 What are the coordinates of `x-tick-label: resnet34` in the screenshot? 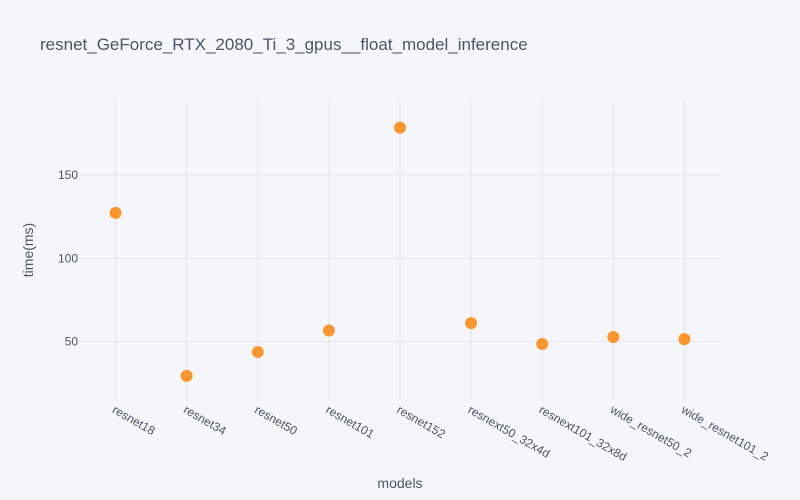 It's located at (205, 420).